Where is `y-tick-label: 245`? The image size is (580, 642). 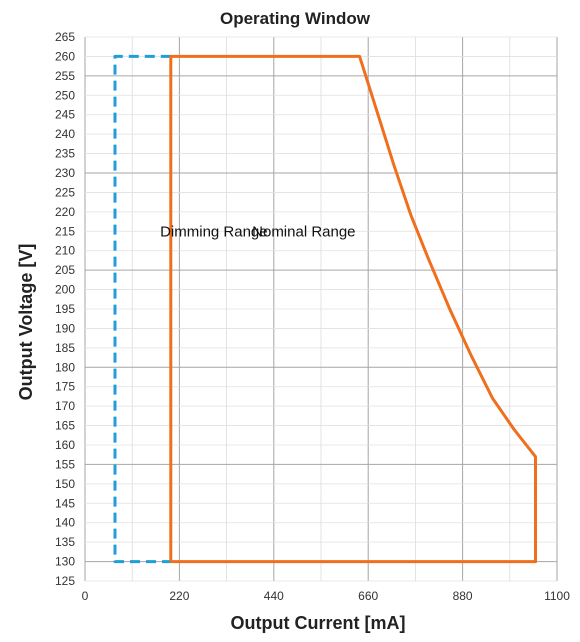
y-tick-label: 245 is located at coordinates (65, 115).